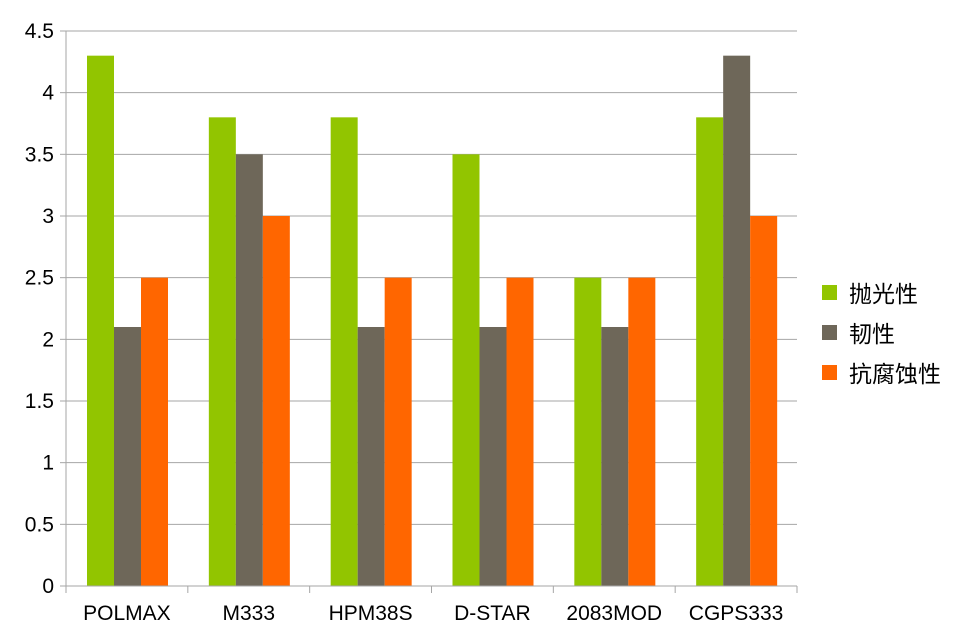  I want to click on y-tick-label: 0.5, so click(39, 524).